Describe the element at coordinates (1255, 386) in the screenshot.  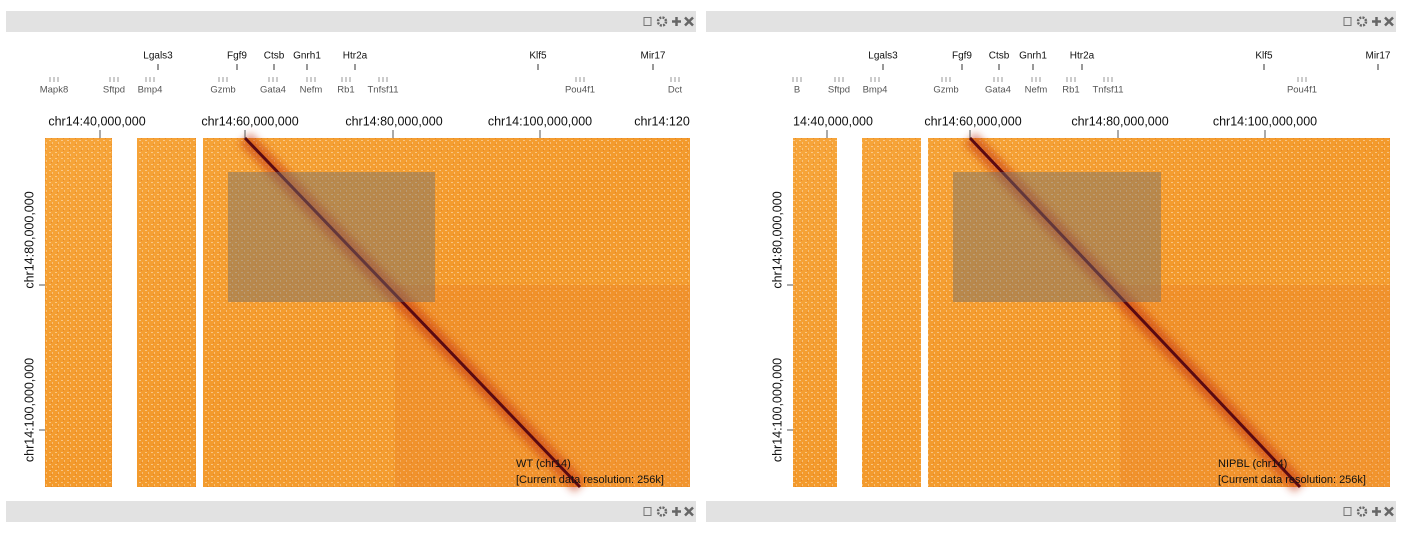
I see `heatmap-domain` at that location.